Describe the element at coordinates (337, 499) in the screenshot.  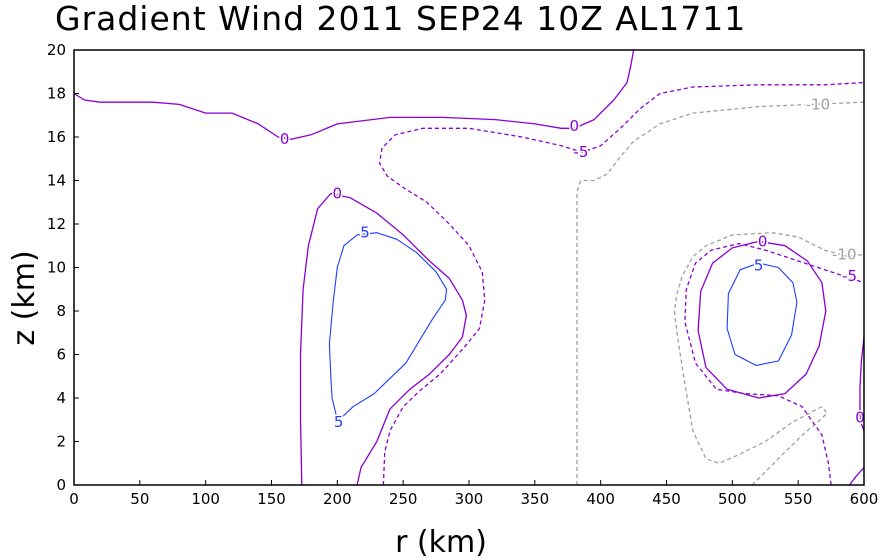
I see `x-tick-label-200: 200` at that location.